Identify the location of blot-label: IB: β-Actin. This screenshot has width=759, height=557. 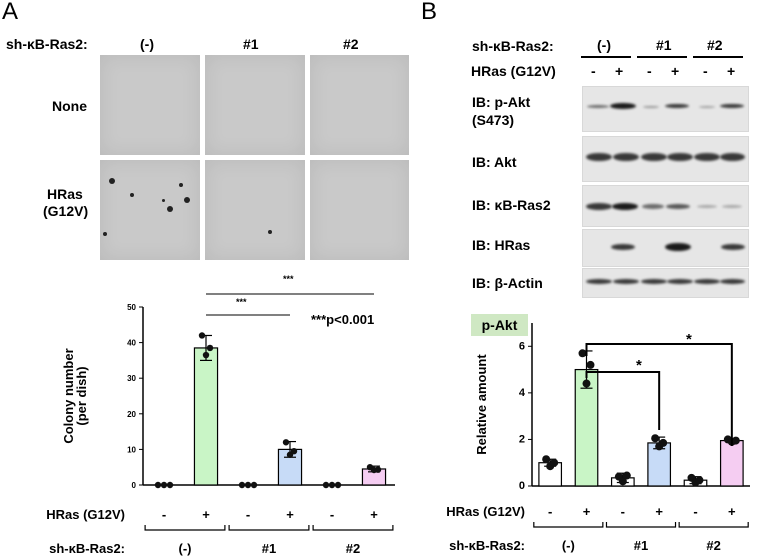
(507, 283).